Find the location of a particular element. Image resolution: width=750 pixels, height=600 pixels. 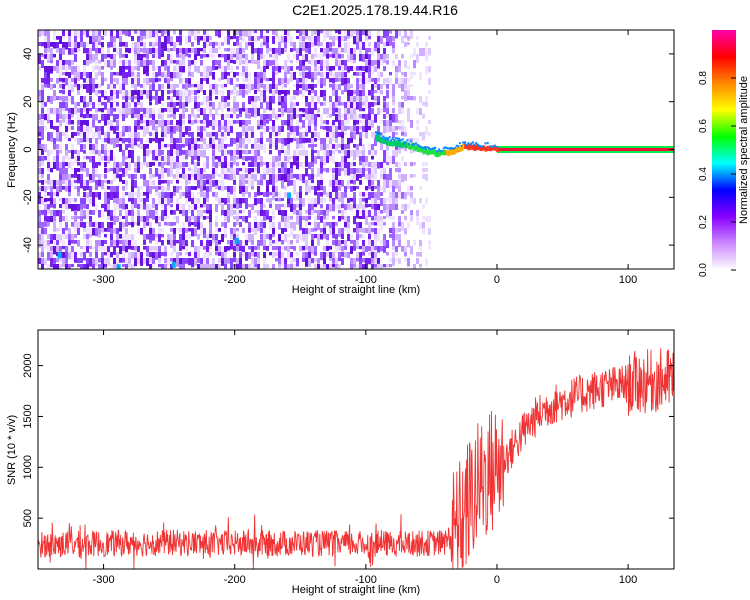

colorbar-label: Normalized spectral amplitude is located at coordinates (744, 150).